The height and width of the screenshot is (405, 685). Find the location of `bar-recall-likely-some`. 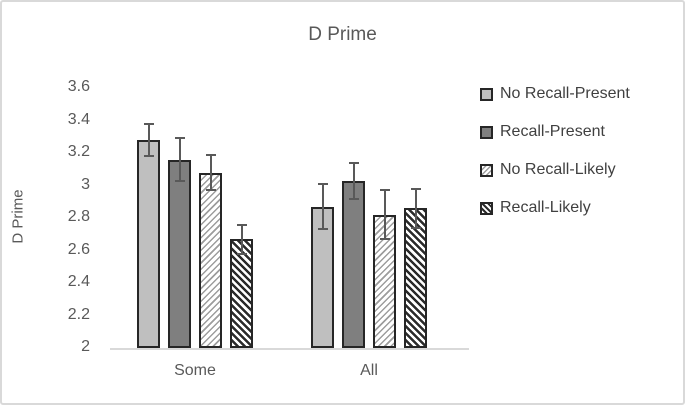

bar-recall-likely-some is located at coordinates (241, 293).